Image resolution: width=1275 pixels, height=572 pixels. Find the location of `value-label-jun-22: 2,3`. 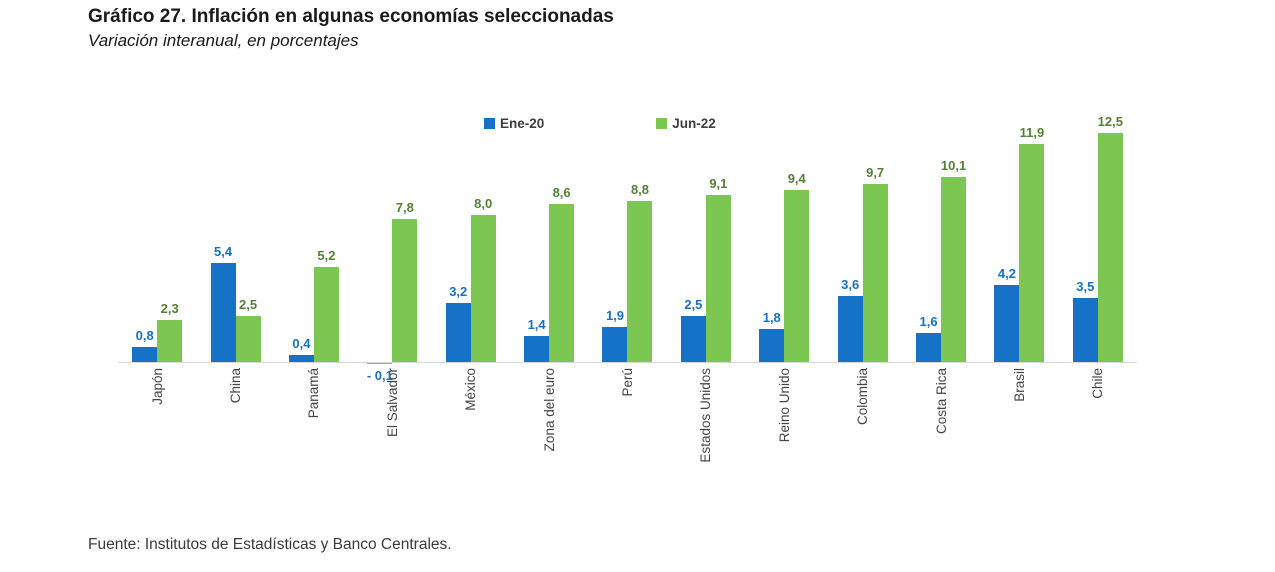

value-label-jun-22: 2,3 is located at coordinates (169, 308).